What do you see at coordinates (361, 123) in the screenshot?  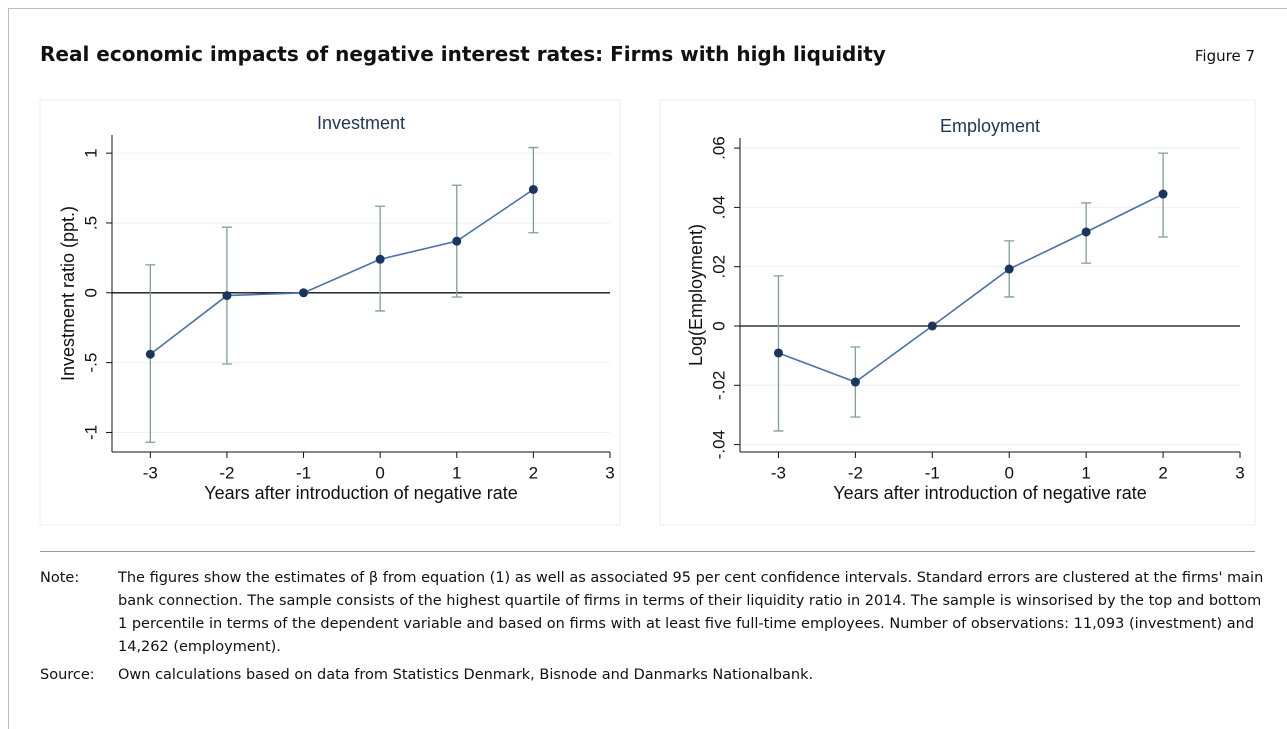 I see `chart-title: Investment` at bounding box center [361, 123].